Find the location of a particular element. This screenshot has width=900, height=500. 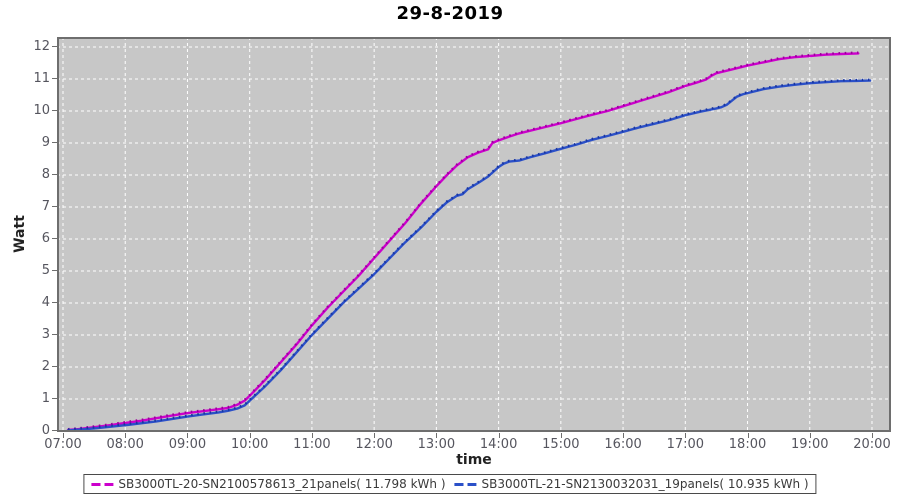

x-tick-label: 07:00 is located at coordinates (63, 444).